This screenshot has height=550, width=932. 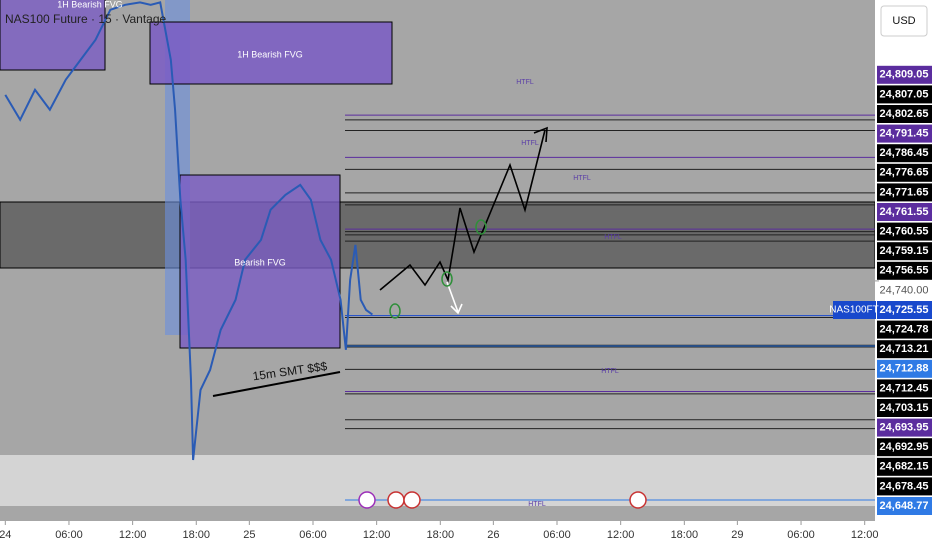 I want to click on price-label: 24,703.15, so click(x=904, y=408).